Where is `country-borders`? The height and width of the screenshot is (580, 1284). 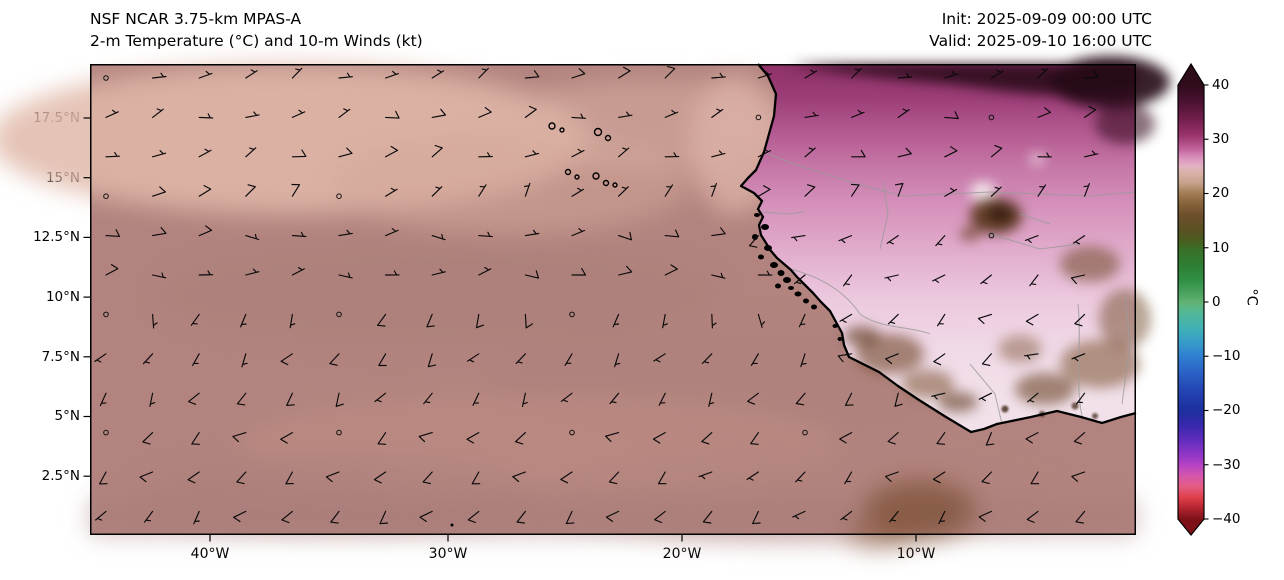
country-borders is located at coordinates (949, 288).